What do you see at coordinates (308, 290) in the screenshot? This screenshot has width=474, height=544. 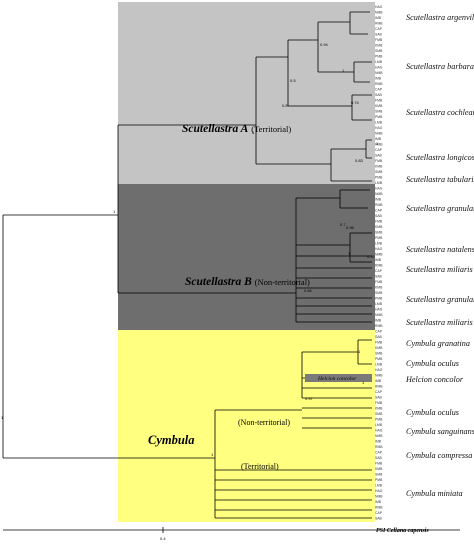 I see `node-support: 0.66` at bounding box center [308, 290].